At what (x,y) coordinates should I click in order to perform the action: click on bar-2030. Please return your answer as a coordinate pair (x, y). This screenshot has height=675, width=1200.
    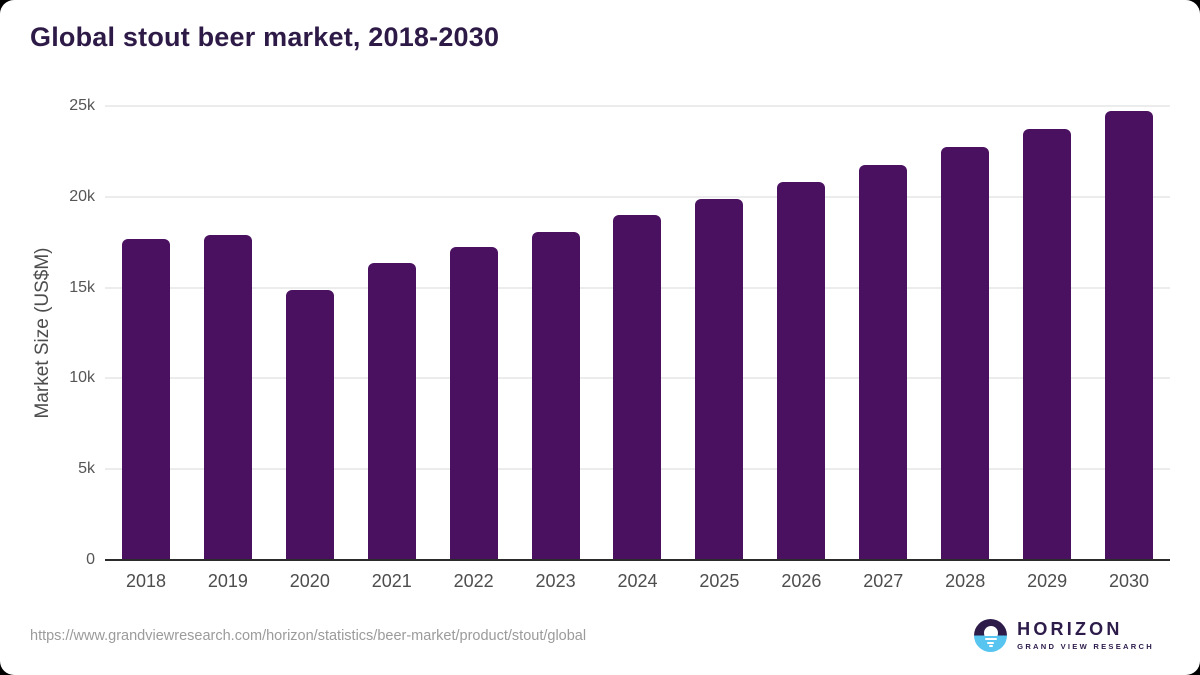
    Looking at the image, I should click on (1129, 335).